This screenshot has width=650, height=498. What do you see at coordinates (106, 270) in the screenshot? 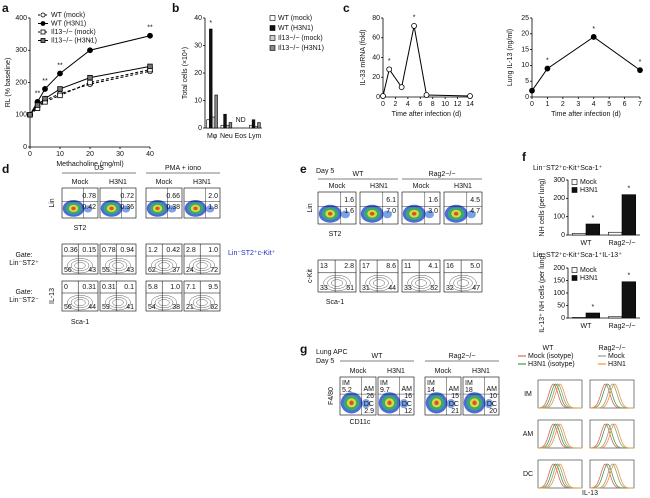
I see `gate-value: 55` at bounding box center [106, 270].